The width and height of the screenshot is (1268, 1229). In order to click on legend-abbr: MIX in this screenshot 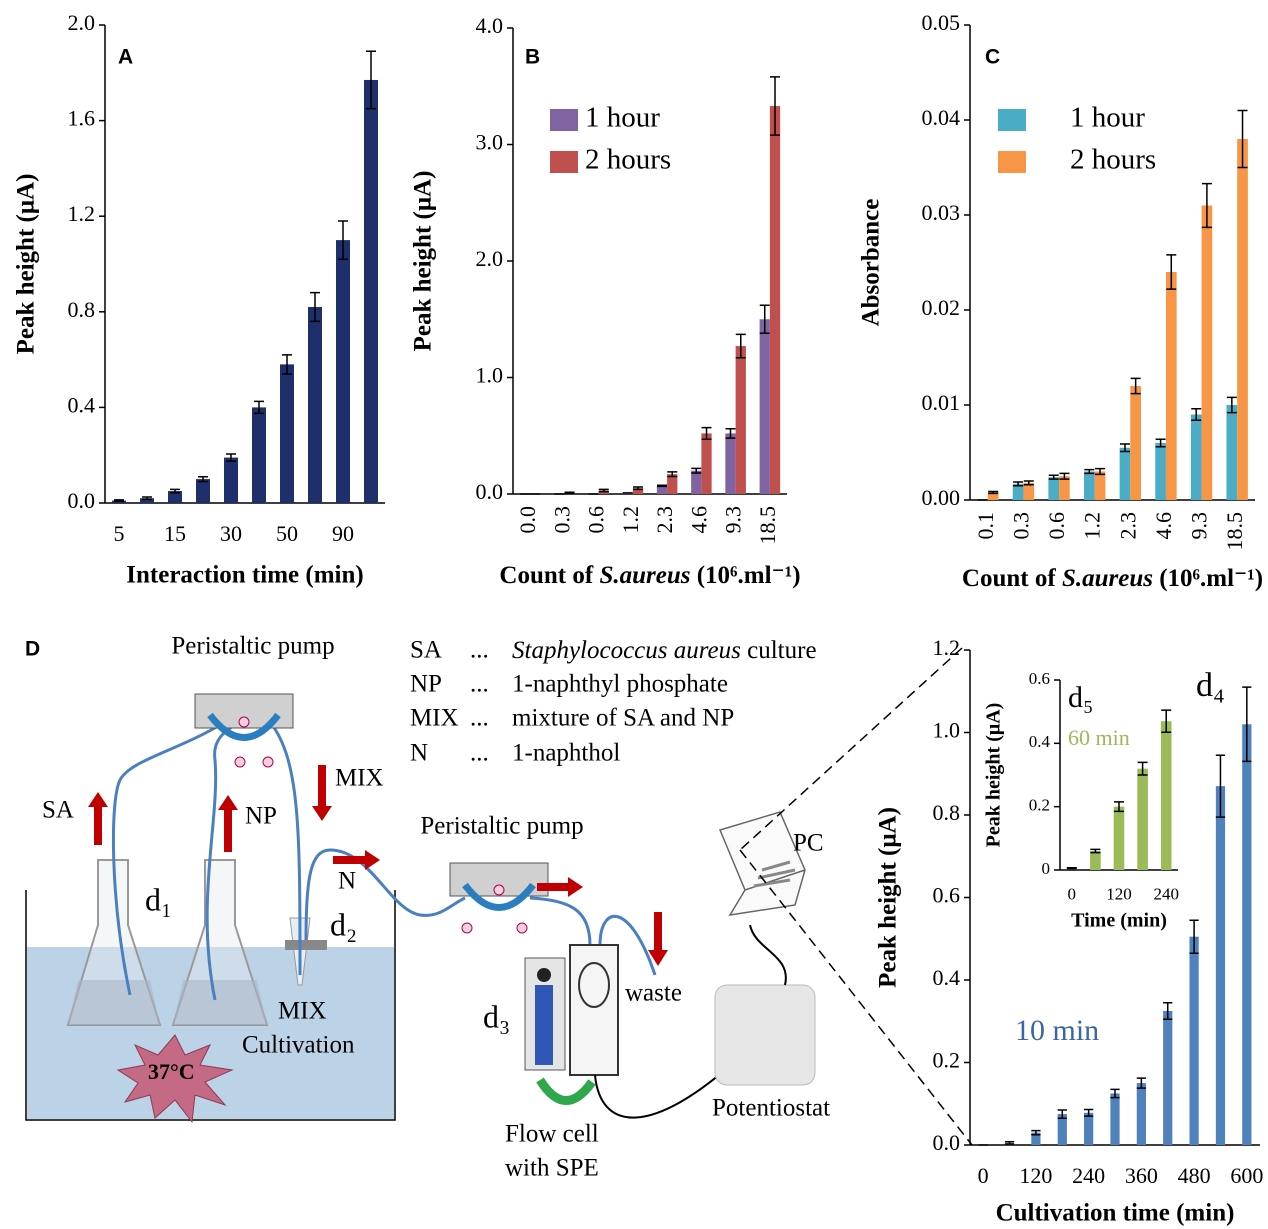, I will do `click(434, 718)`.